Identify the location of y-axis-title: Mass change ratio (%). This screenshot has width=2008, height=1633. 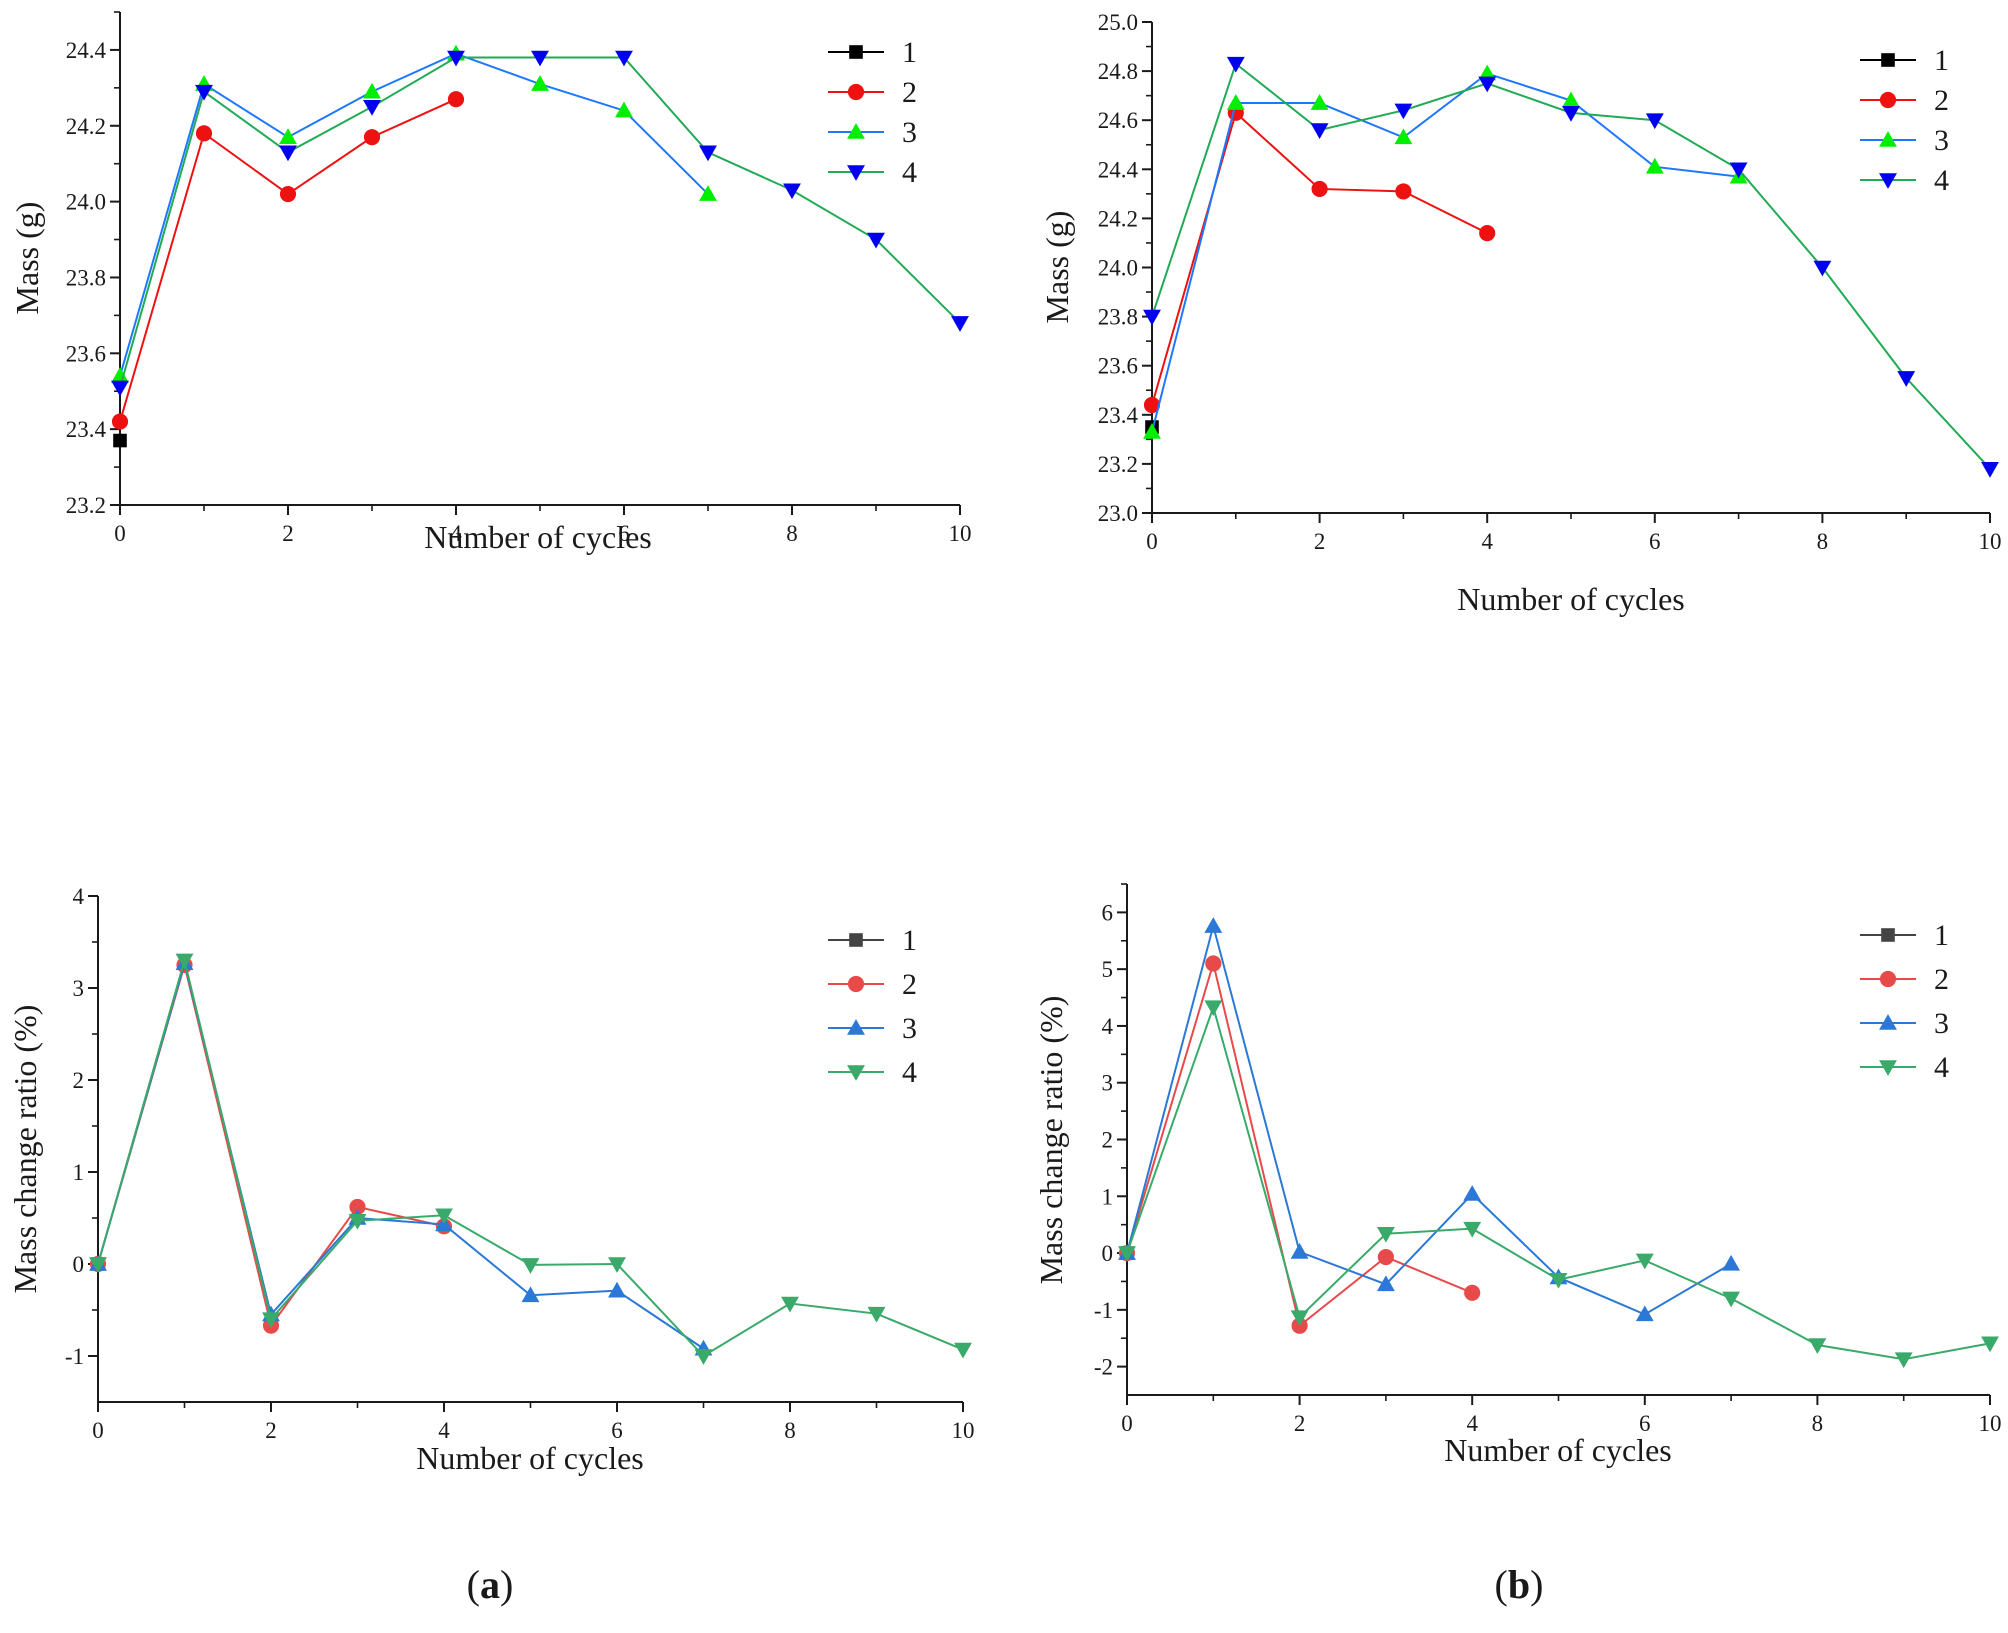
(1051, 1140).